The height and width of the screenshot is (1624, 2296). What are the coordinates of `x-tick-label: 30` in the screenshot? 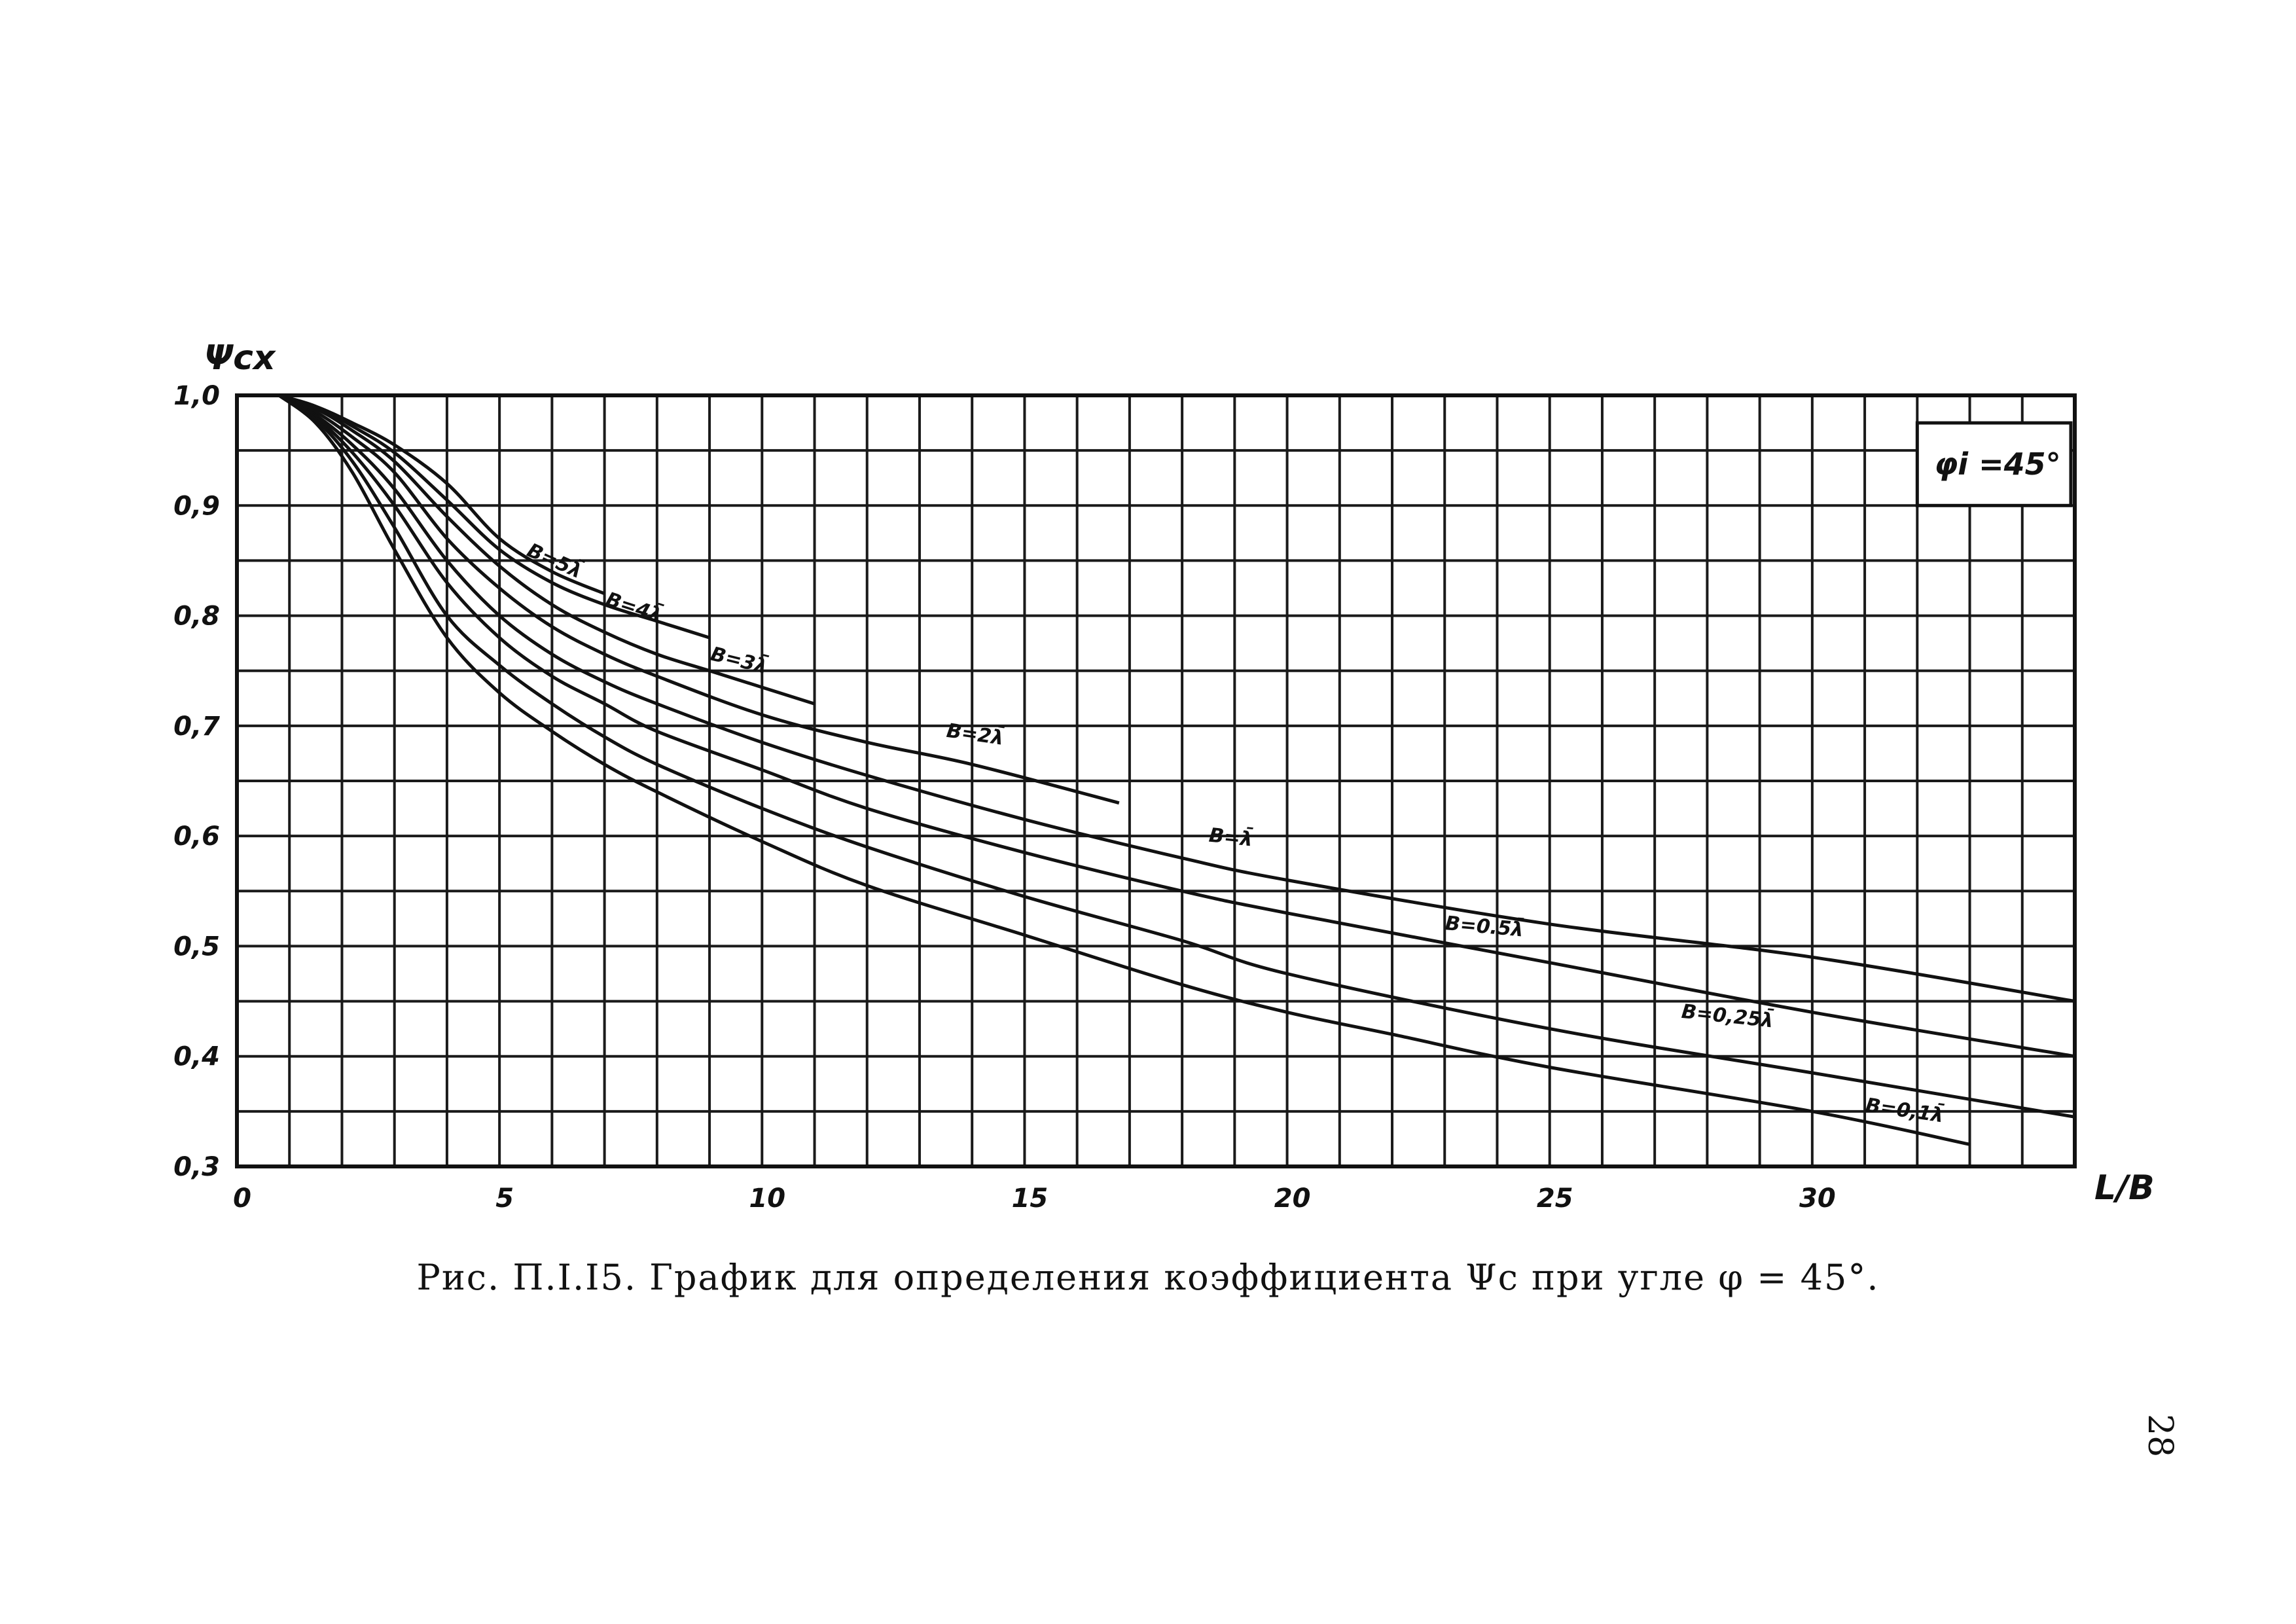 It's located at (1817, 1198).